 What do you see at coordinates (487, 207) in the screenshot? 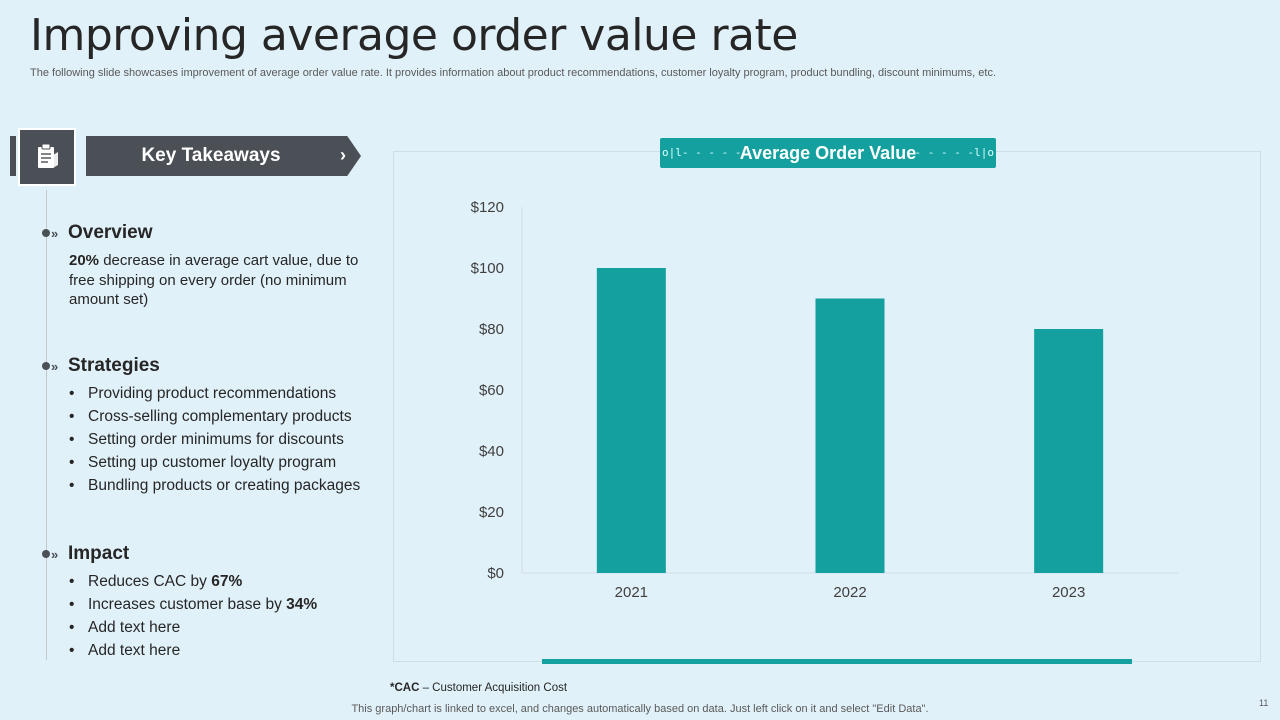
I see `y-tick-label: $120` at bounding box center [487, 207].